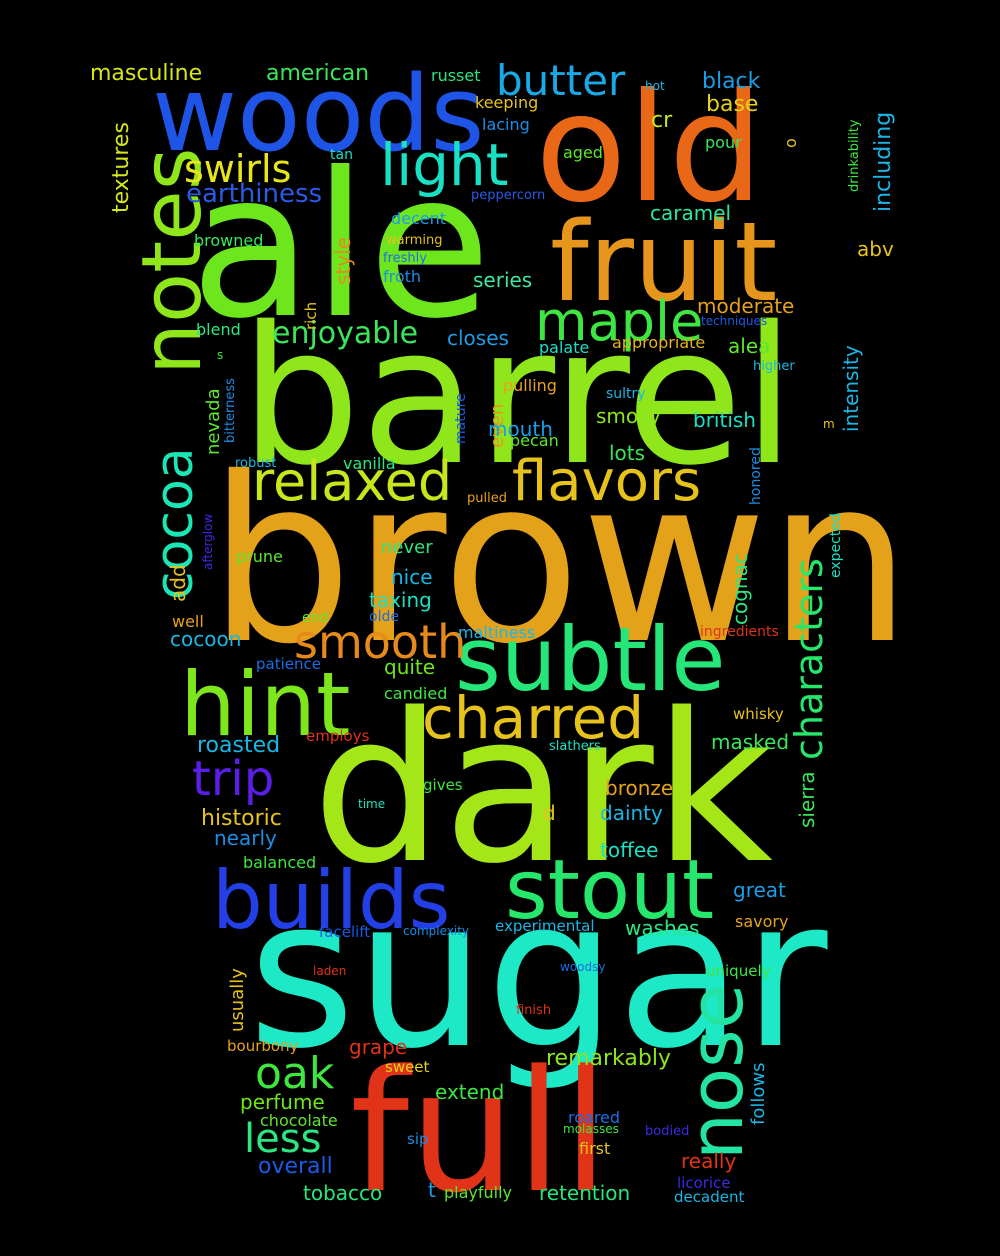 This screenshot has width=1000, height=1256. I want to click on word-gives: gives, so click(443, 785).